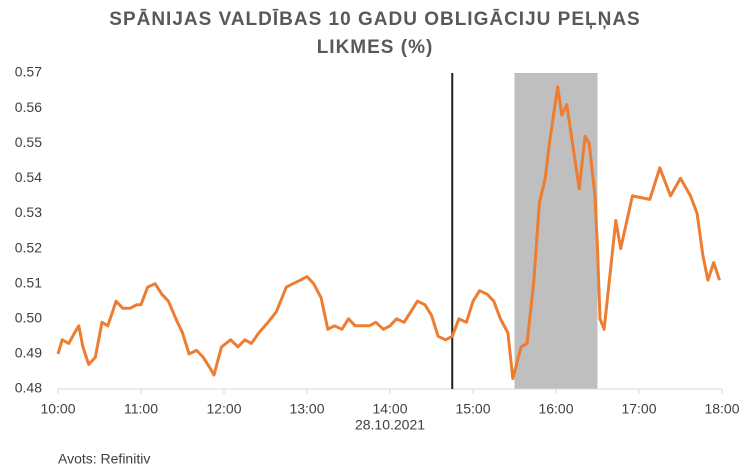 This screenshot has width=750, height=472. I want to click on x-tick-label: 17:00, so click(638, 409).